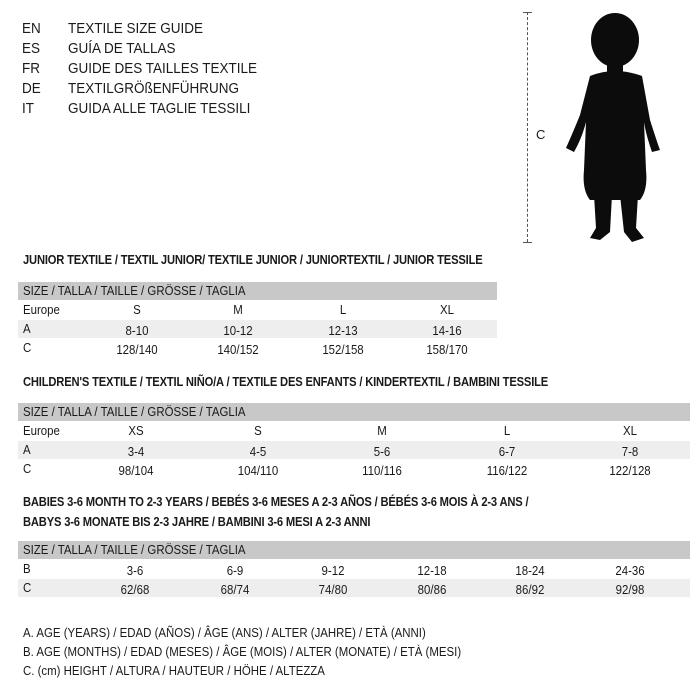 This screenshot has width=700, height=700. I want to click on table-row: B 3-6 6-9 9-12 12-18 18-24 24-36, so click(354, 569).